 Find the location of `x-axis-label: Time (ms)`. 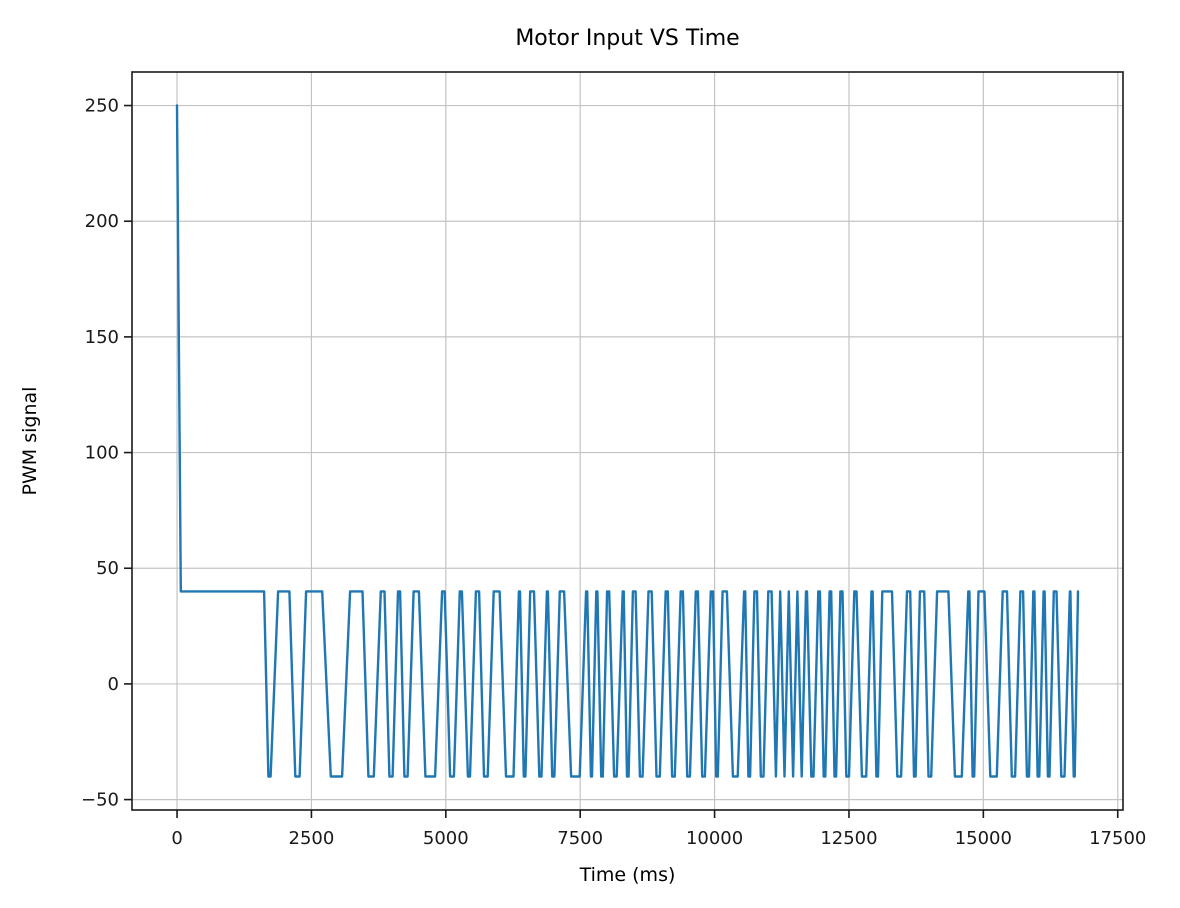

x-axis-label: Time (ms) is located at coordinates (627, 875).